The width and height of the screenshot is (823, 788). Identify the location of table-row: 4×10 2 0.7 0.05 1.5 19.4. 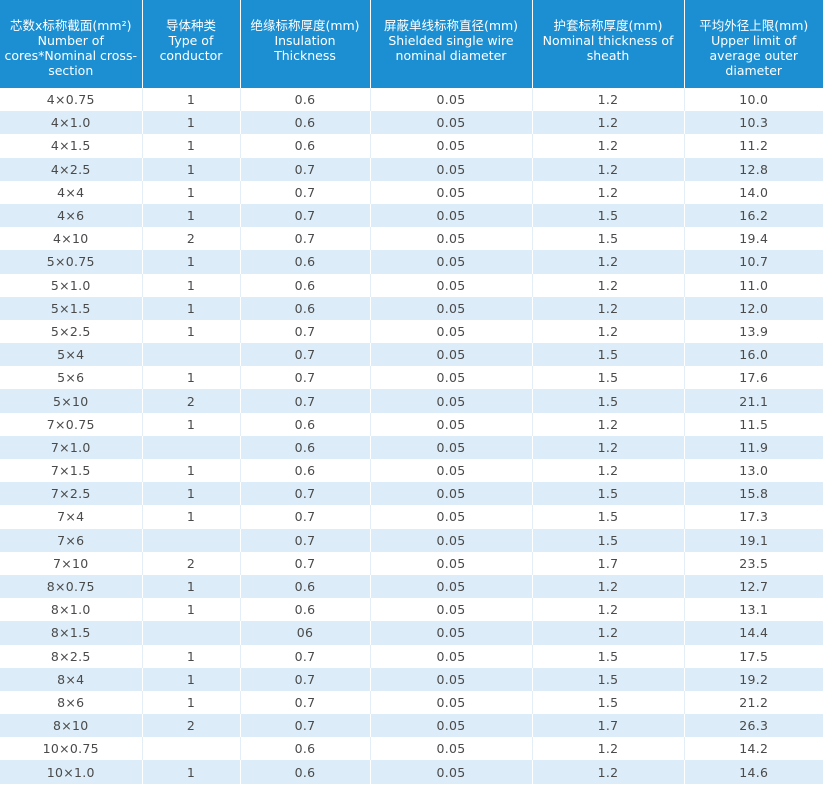
(411, 239).